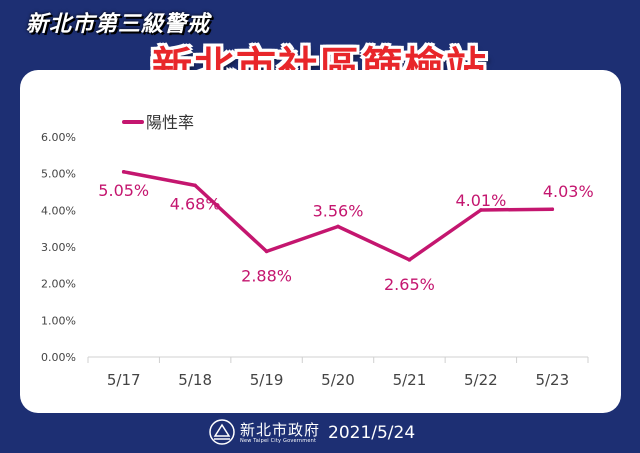 This screenshot has width=640, height=453. I want to click on x-tick-label: 5/21, so click(410, 380).